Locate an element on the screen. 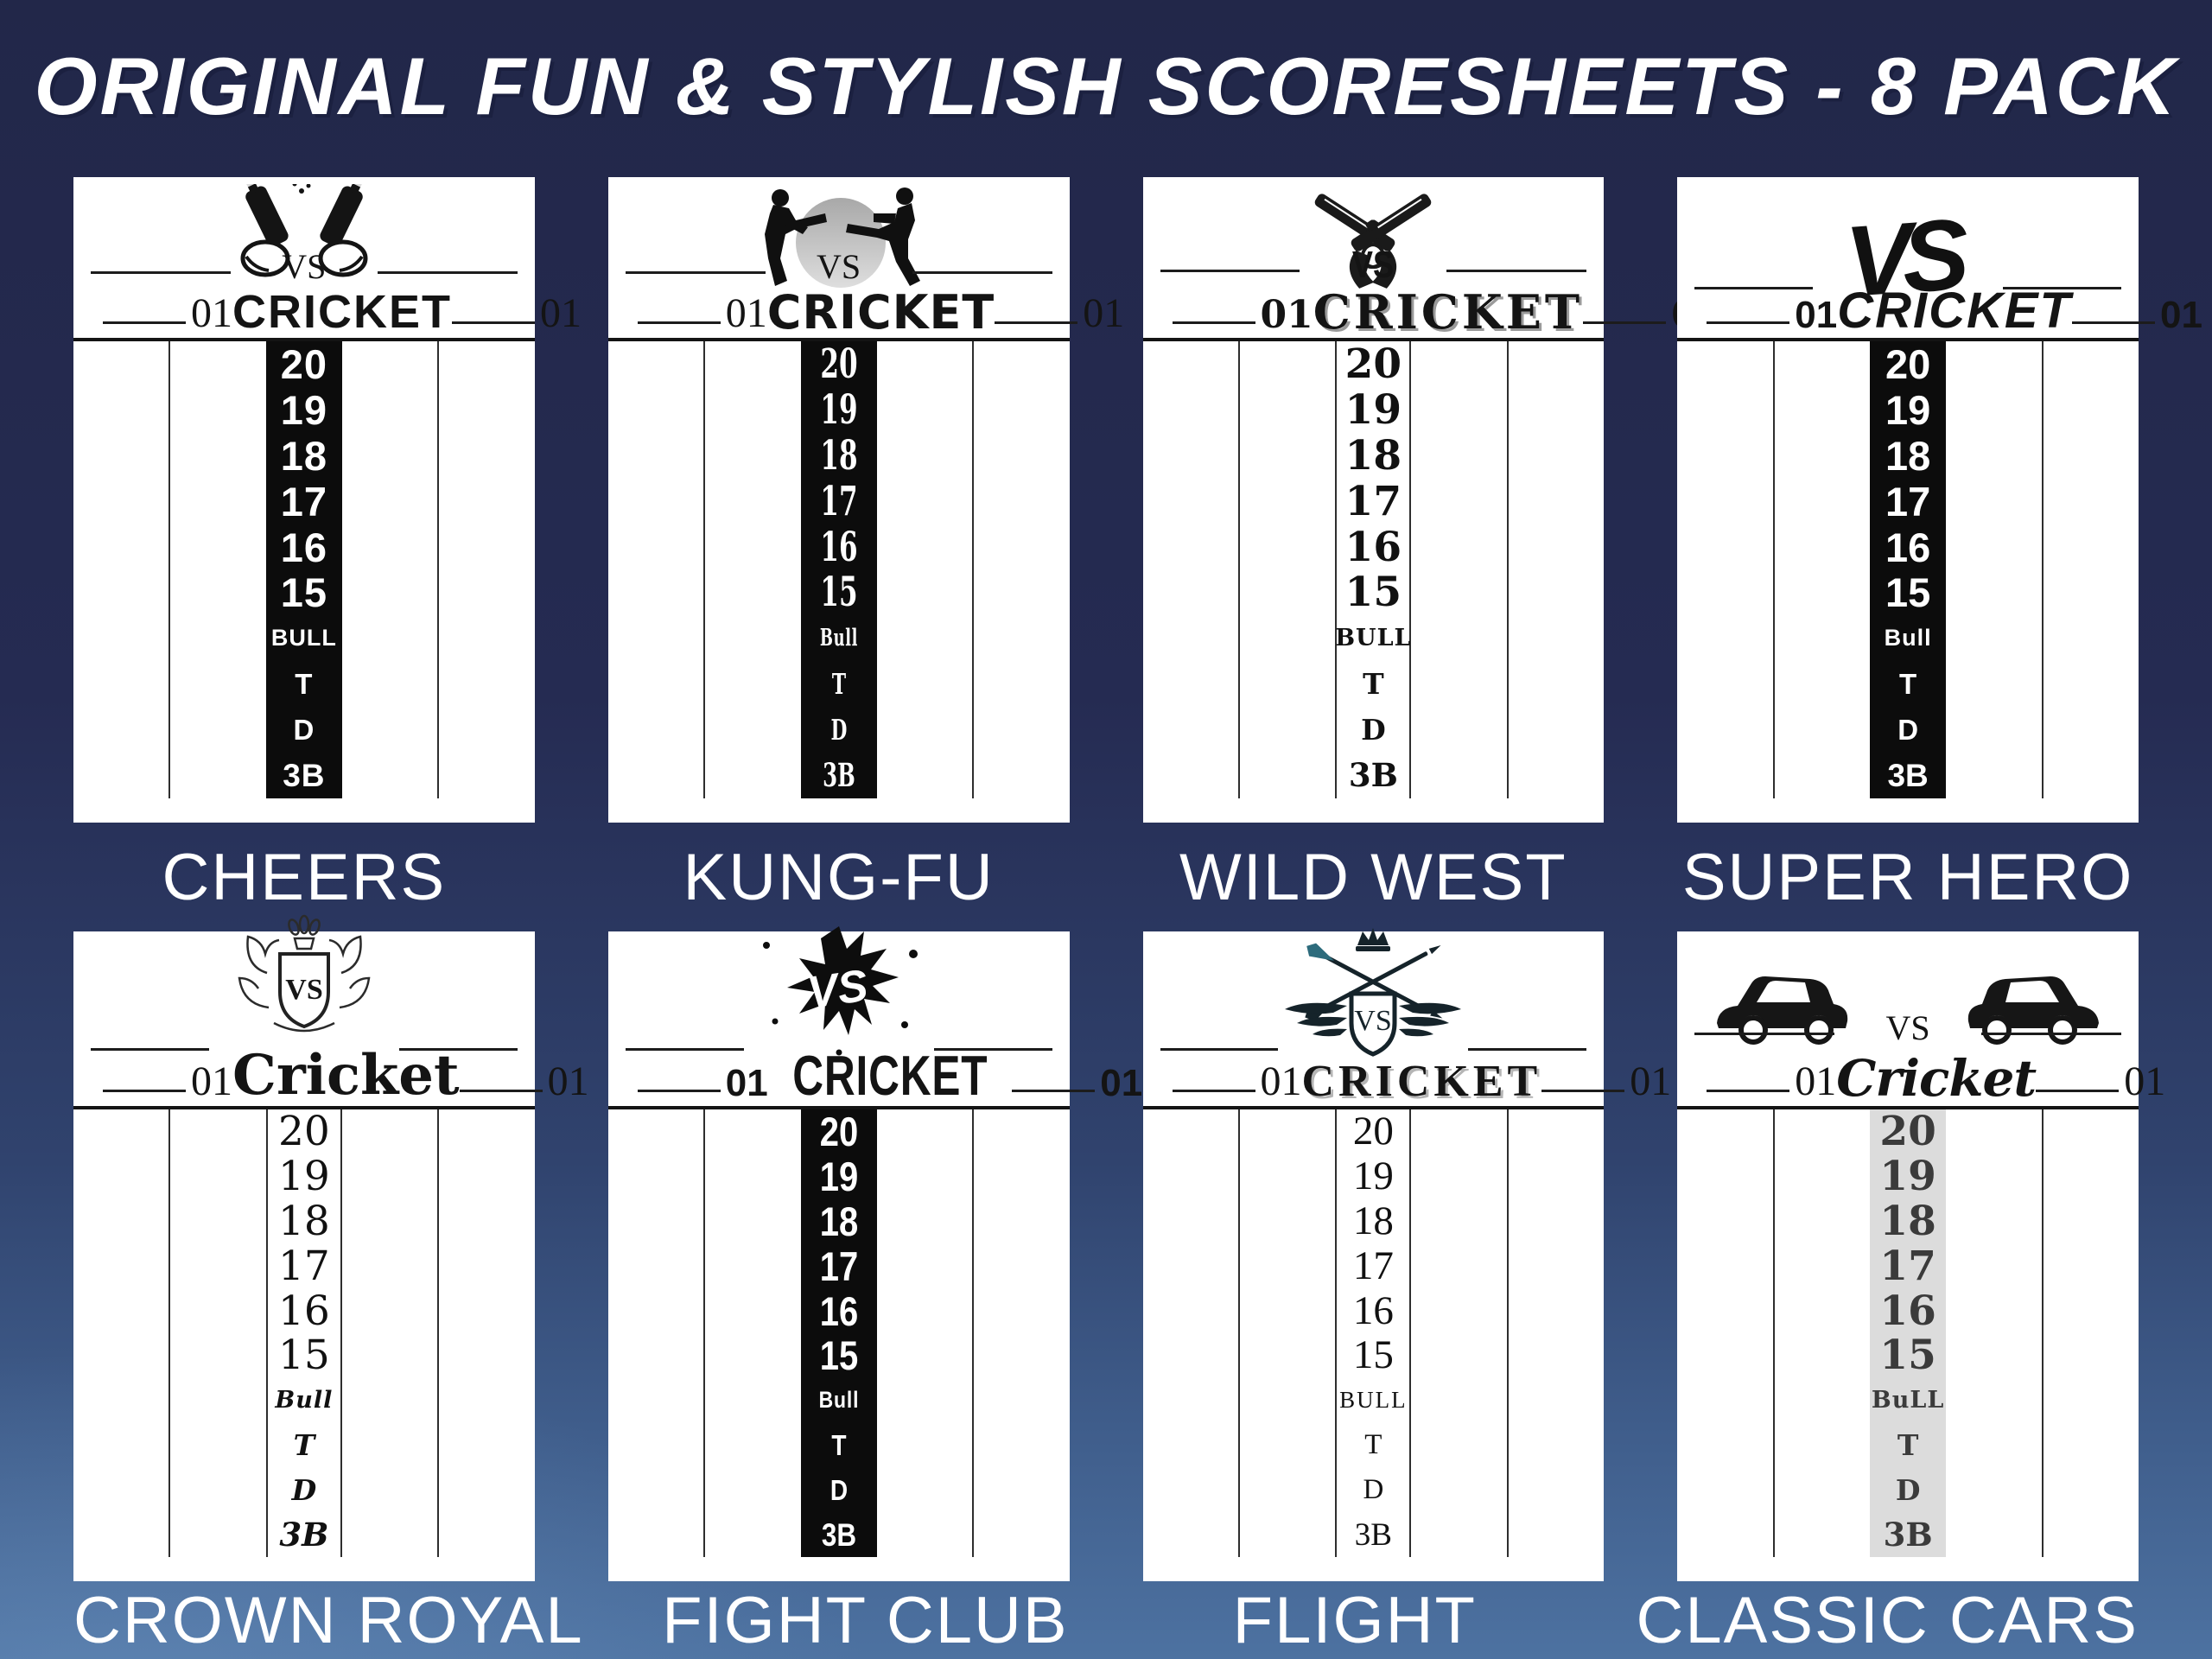 This screenshot has width=2212, height=1659. score-columns: 20 19 18 17 16 15 BULL T D 3B is located at coordinates (1374, 569).